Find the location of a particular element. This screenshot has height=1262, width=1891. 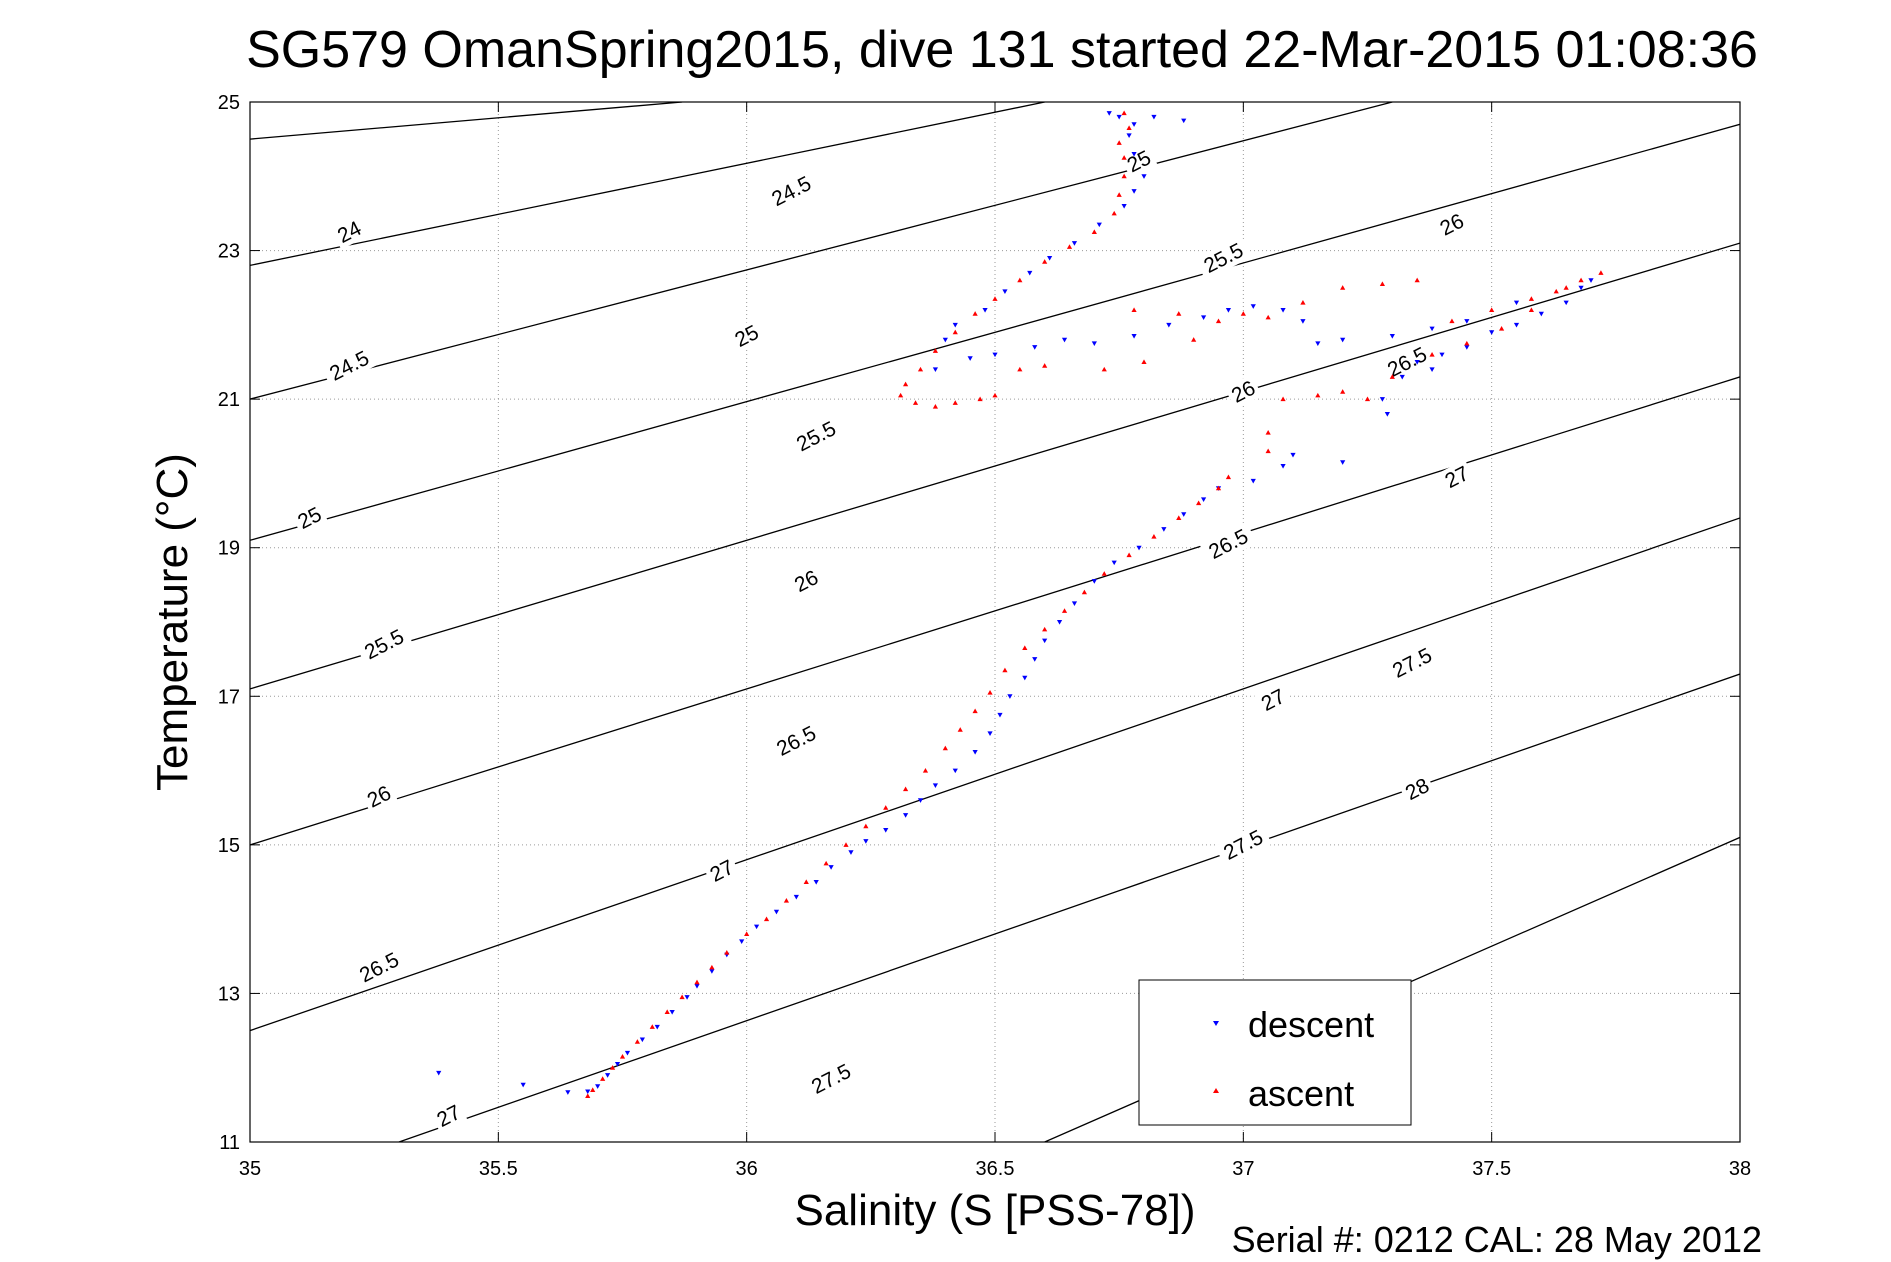

isopycnal-line is located at coordinates (647, 184).